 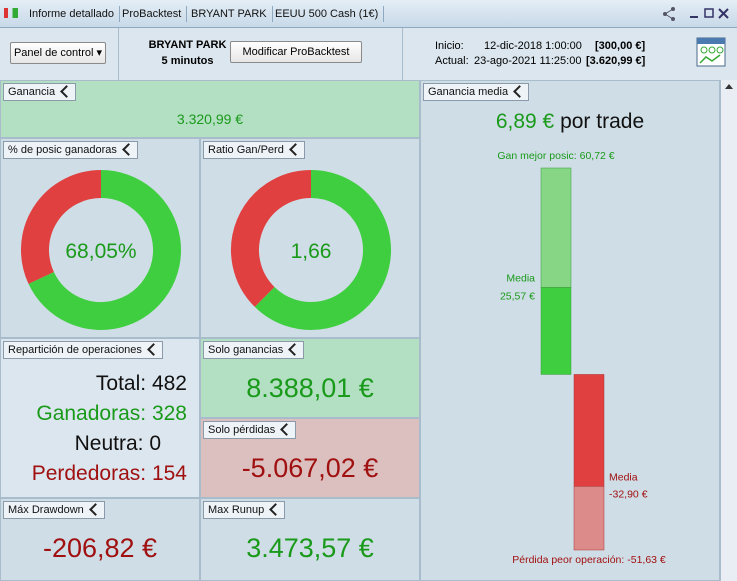 What do you see at coordinates (254, 150) in the screenshot?
I see `panel-header: Ratio Gan/Perd` at bounding box center [254, 150].